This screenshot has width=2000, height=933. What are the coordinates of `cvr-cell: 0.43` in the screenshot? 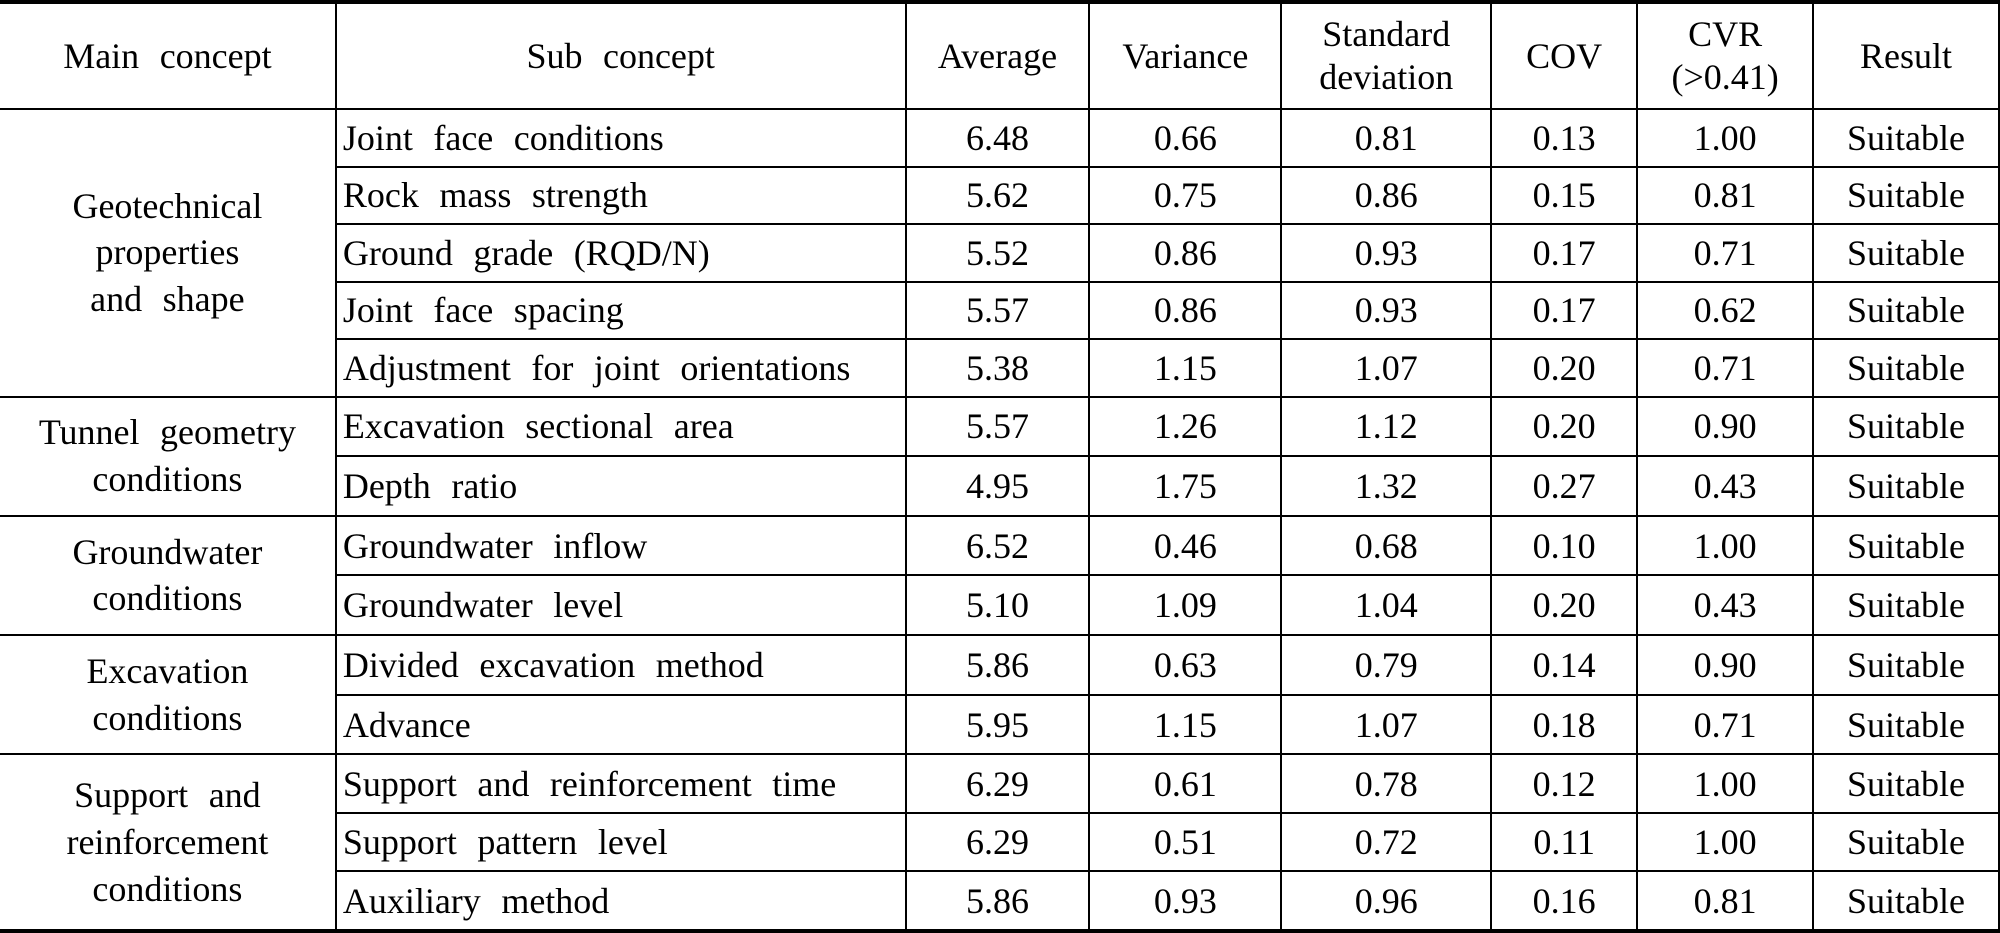 It's located at (1725, 605).